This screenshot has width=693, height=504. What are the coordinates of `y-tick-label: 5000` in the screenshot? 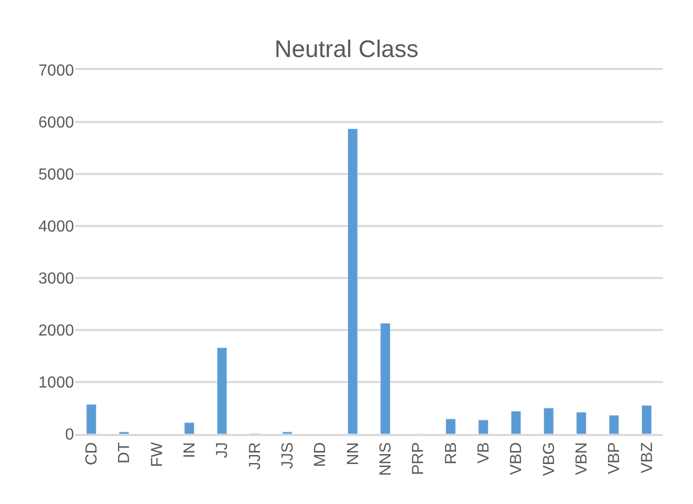 It's located at (56, 175).